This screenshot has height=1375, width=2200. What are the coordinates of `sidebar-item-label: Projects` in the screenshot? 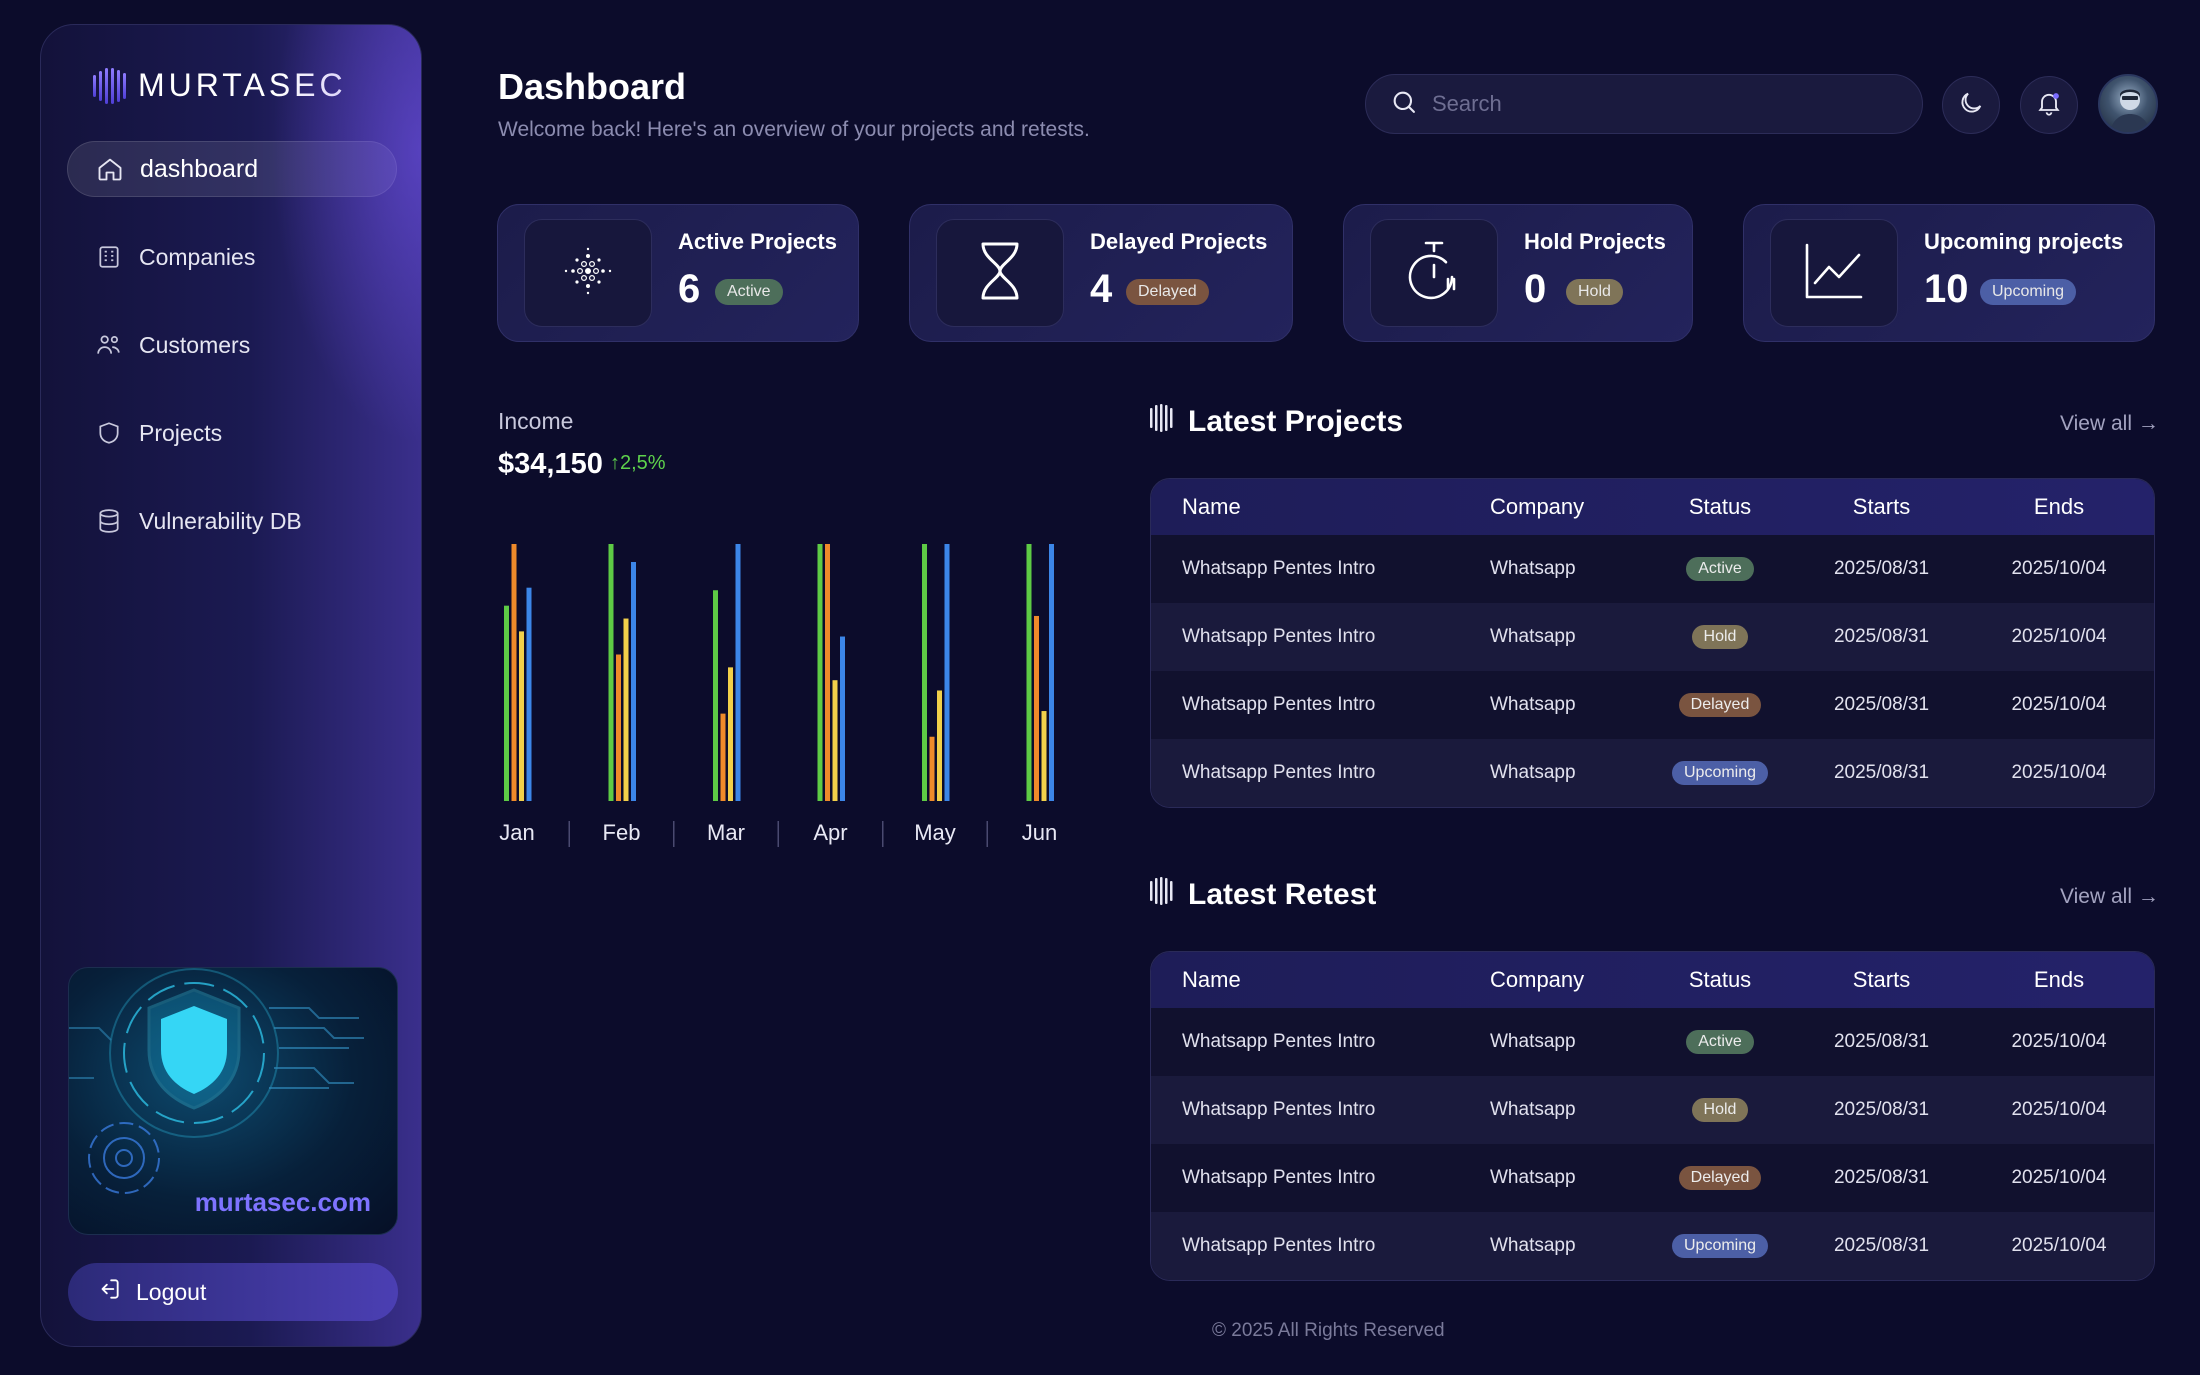 It's located at (181, 432).